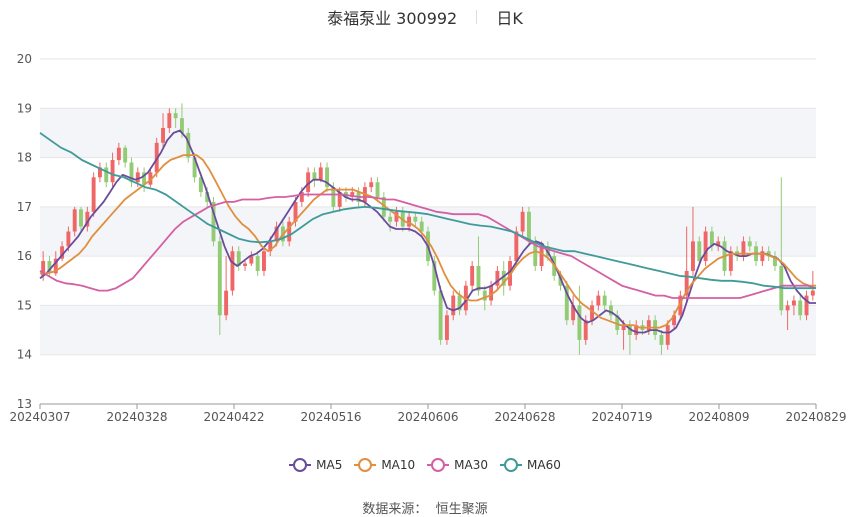 The height and width of the screenshot is (517, 850). Describe the element at coordinates (471, 465) in the screenshot. I see `legend-label: MA30` at that location.